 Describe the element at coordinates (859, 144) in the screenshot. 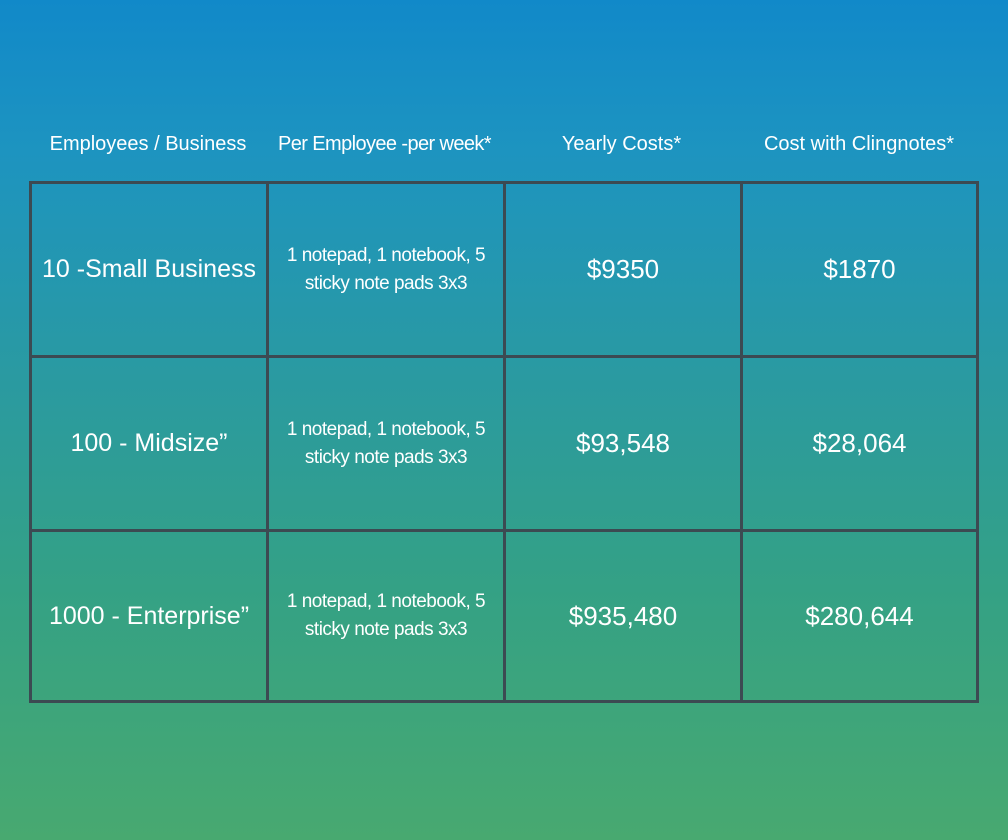

I see `column-header-cost-with-clingnotes: Cost with Clingnotes*` at that location.